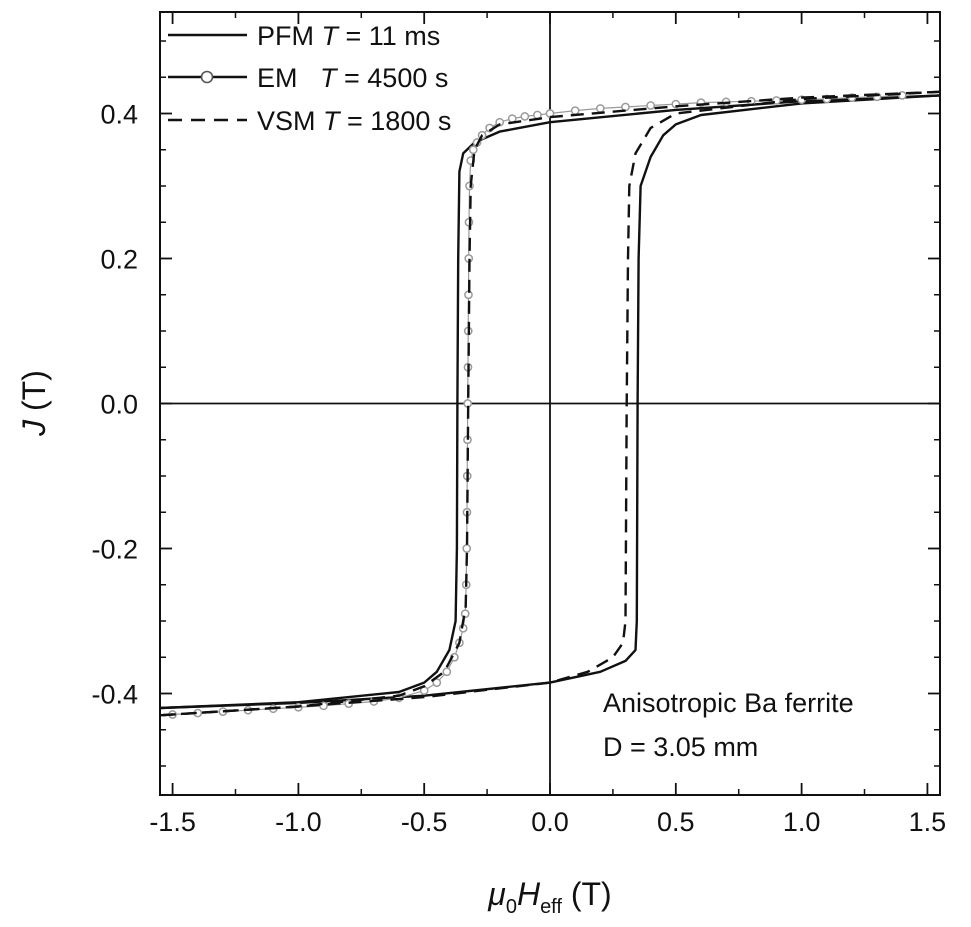 This screenshot has height=927, width=971. Describe the element at coordinates (352, 78) in the screenshot. I see `legend-label-em: EM T = 4500 s` at that location.